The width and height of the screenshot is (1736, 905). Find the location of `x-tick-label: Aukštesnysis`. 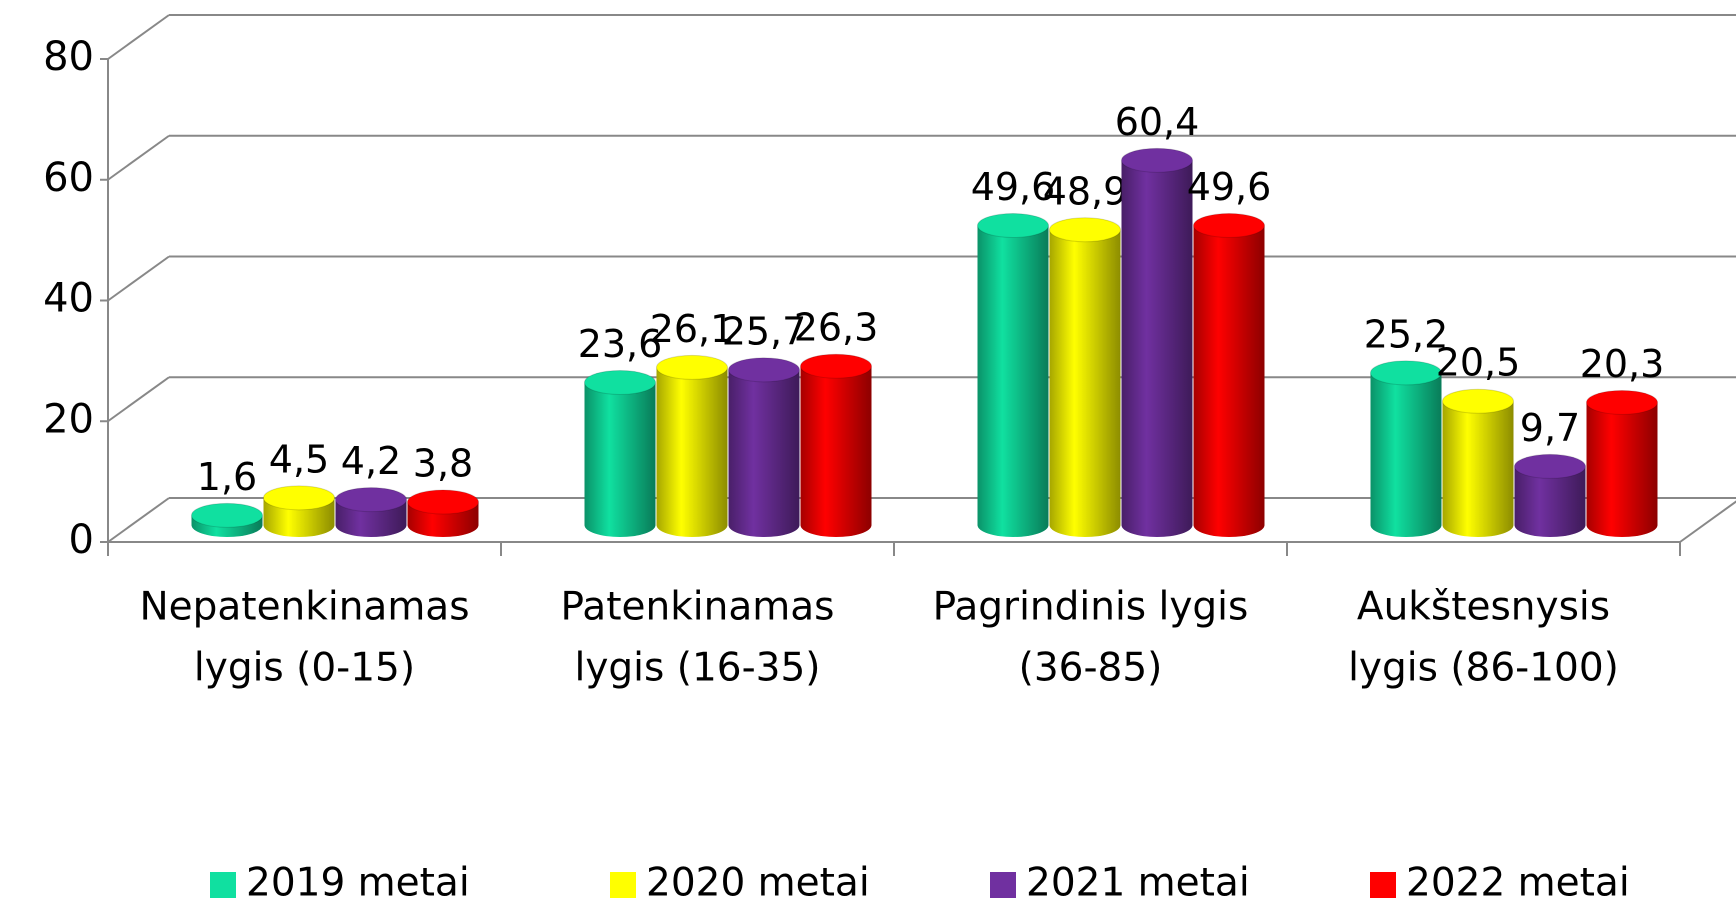

x-tick-label: Aukštesnysis is located at coordinates (1483, 607).